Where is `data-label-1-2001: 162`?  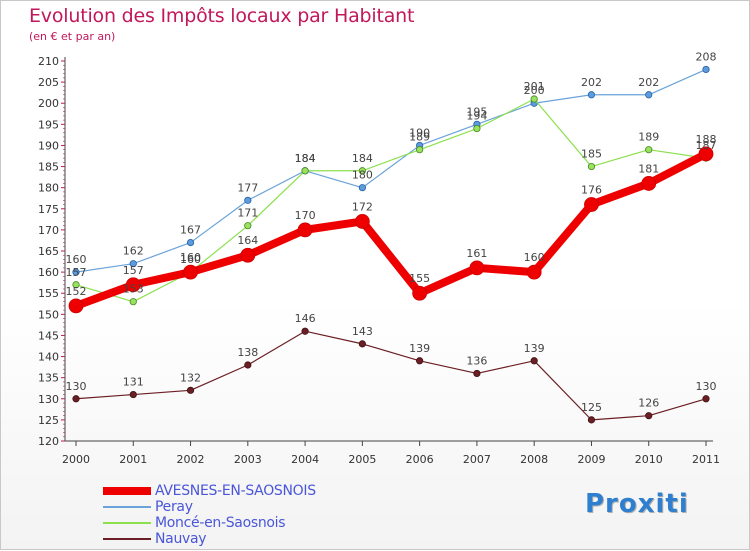 data-label-1-2001: 162 is located at coordinates (133, 251).